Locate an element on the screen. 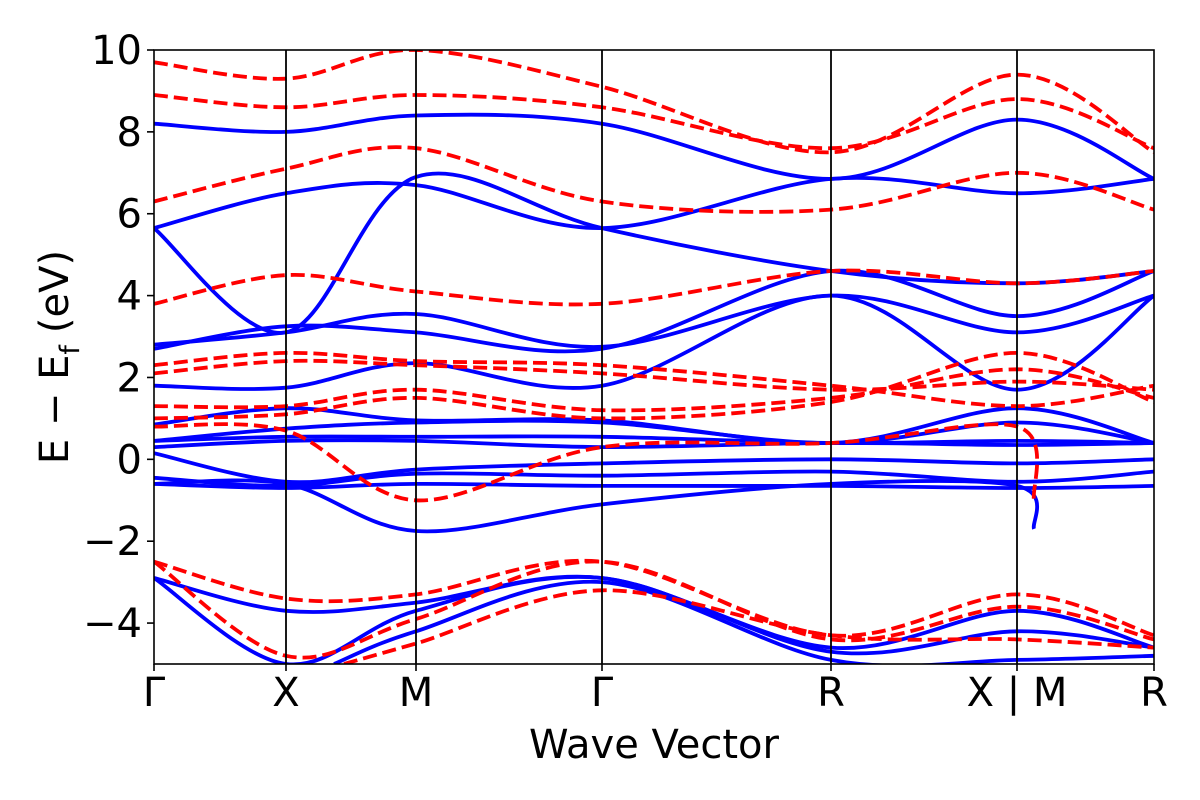  y-tick-label: 4 is located at coordinates (129, 297).